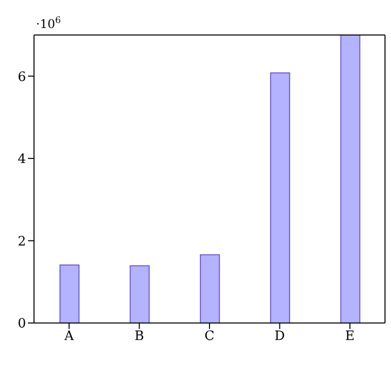 The width and height of the screenshot is (391, 367). I want to click on y-tick-label: 4, so click(22, 160).